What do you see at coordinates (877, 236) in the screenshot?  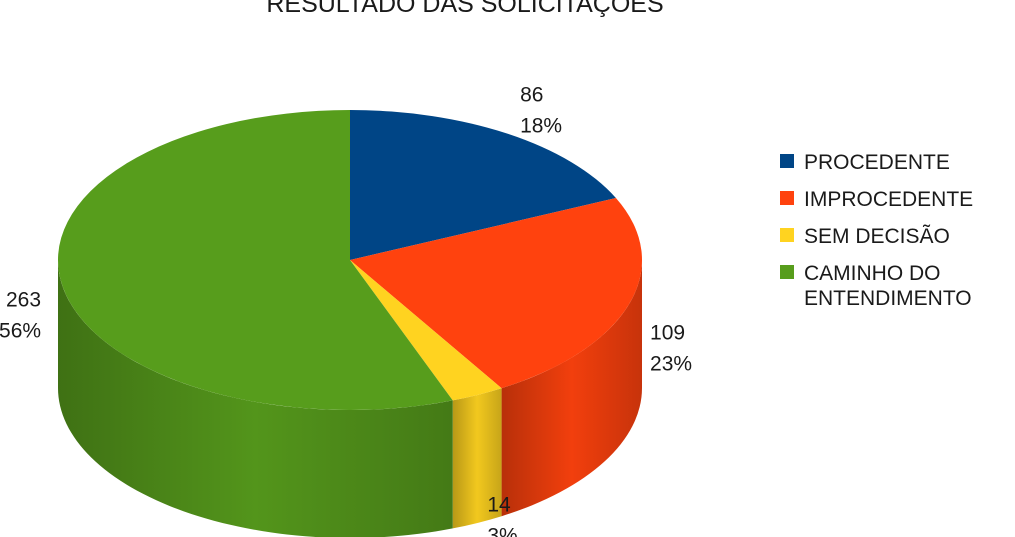 I see `legend-label: SEM DECISÃO` at bounding box center [877, 236].